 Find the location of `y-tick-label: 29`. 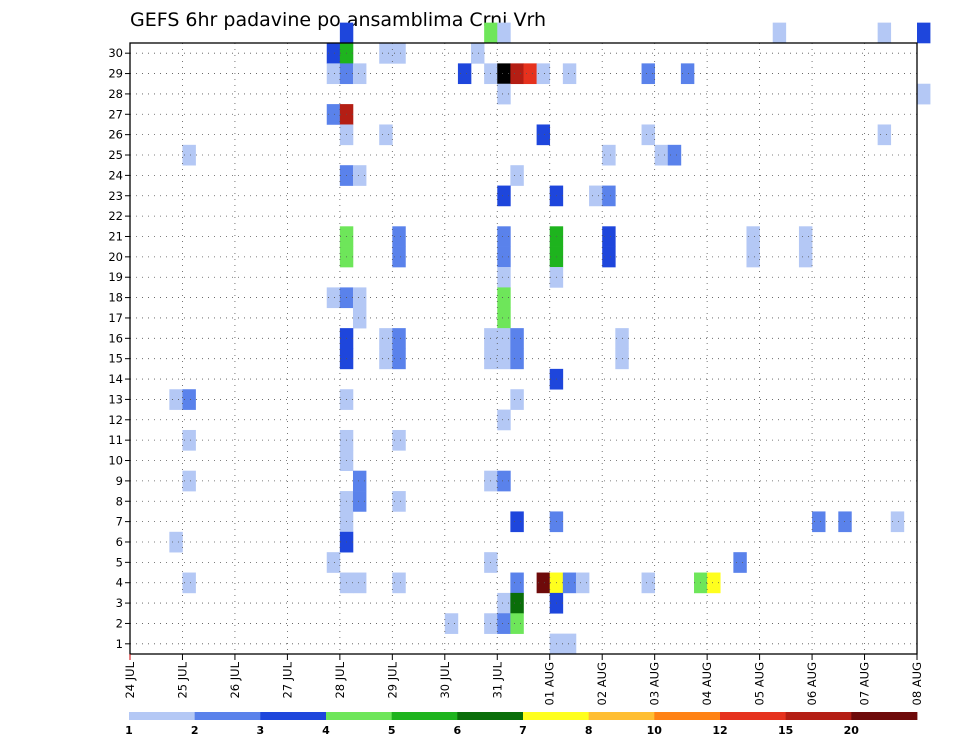

y-tick-label: 29 is located at coordinates (115, 74).